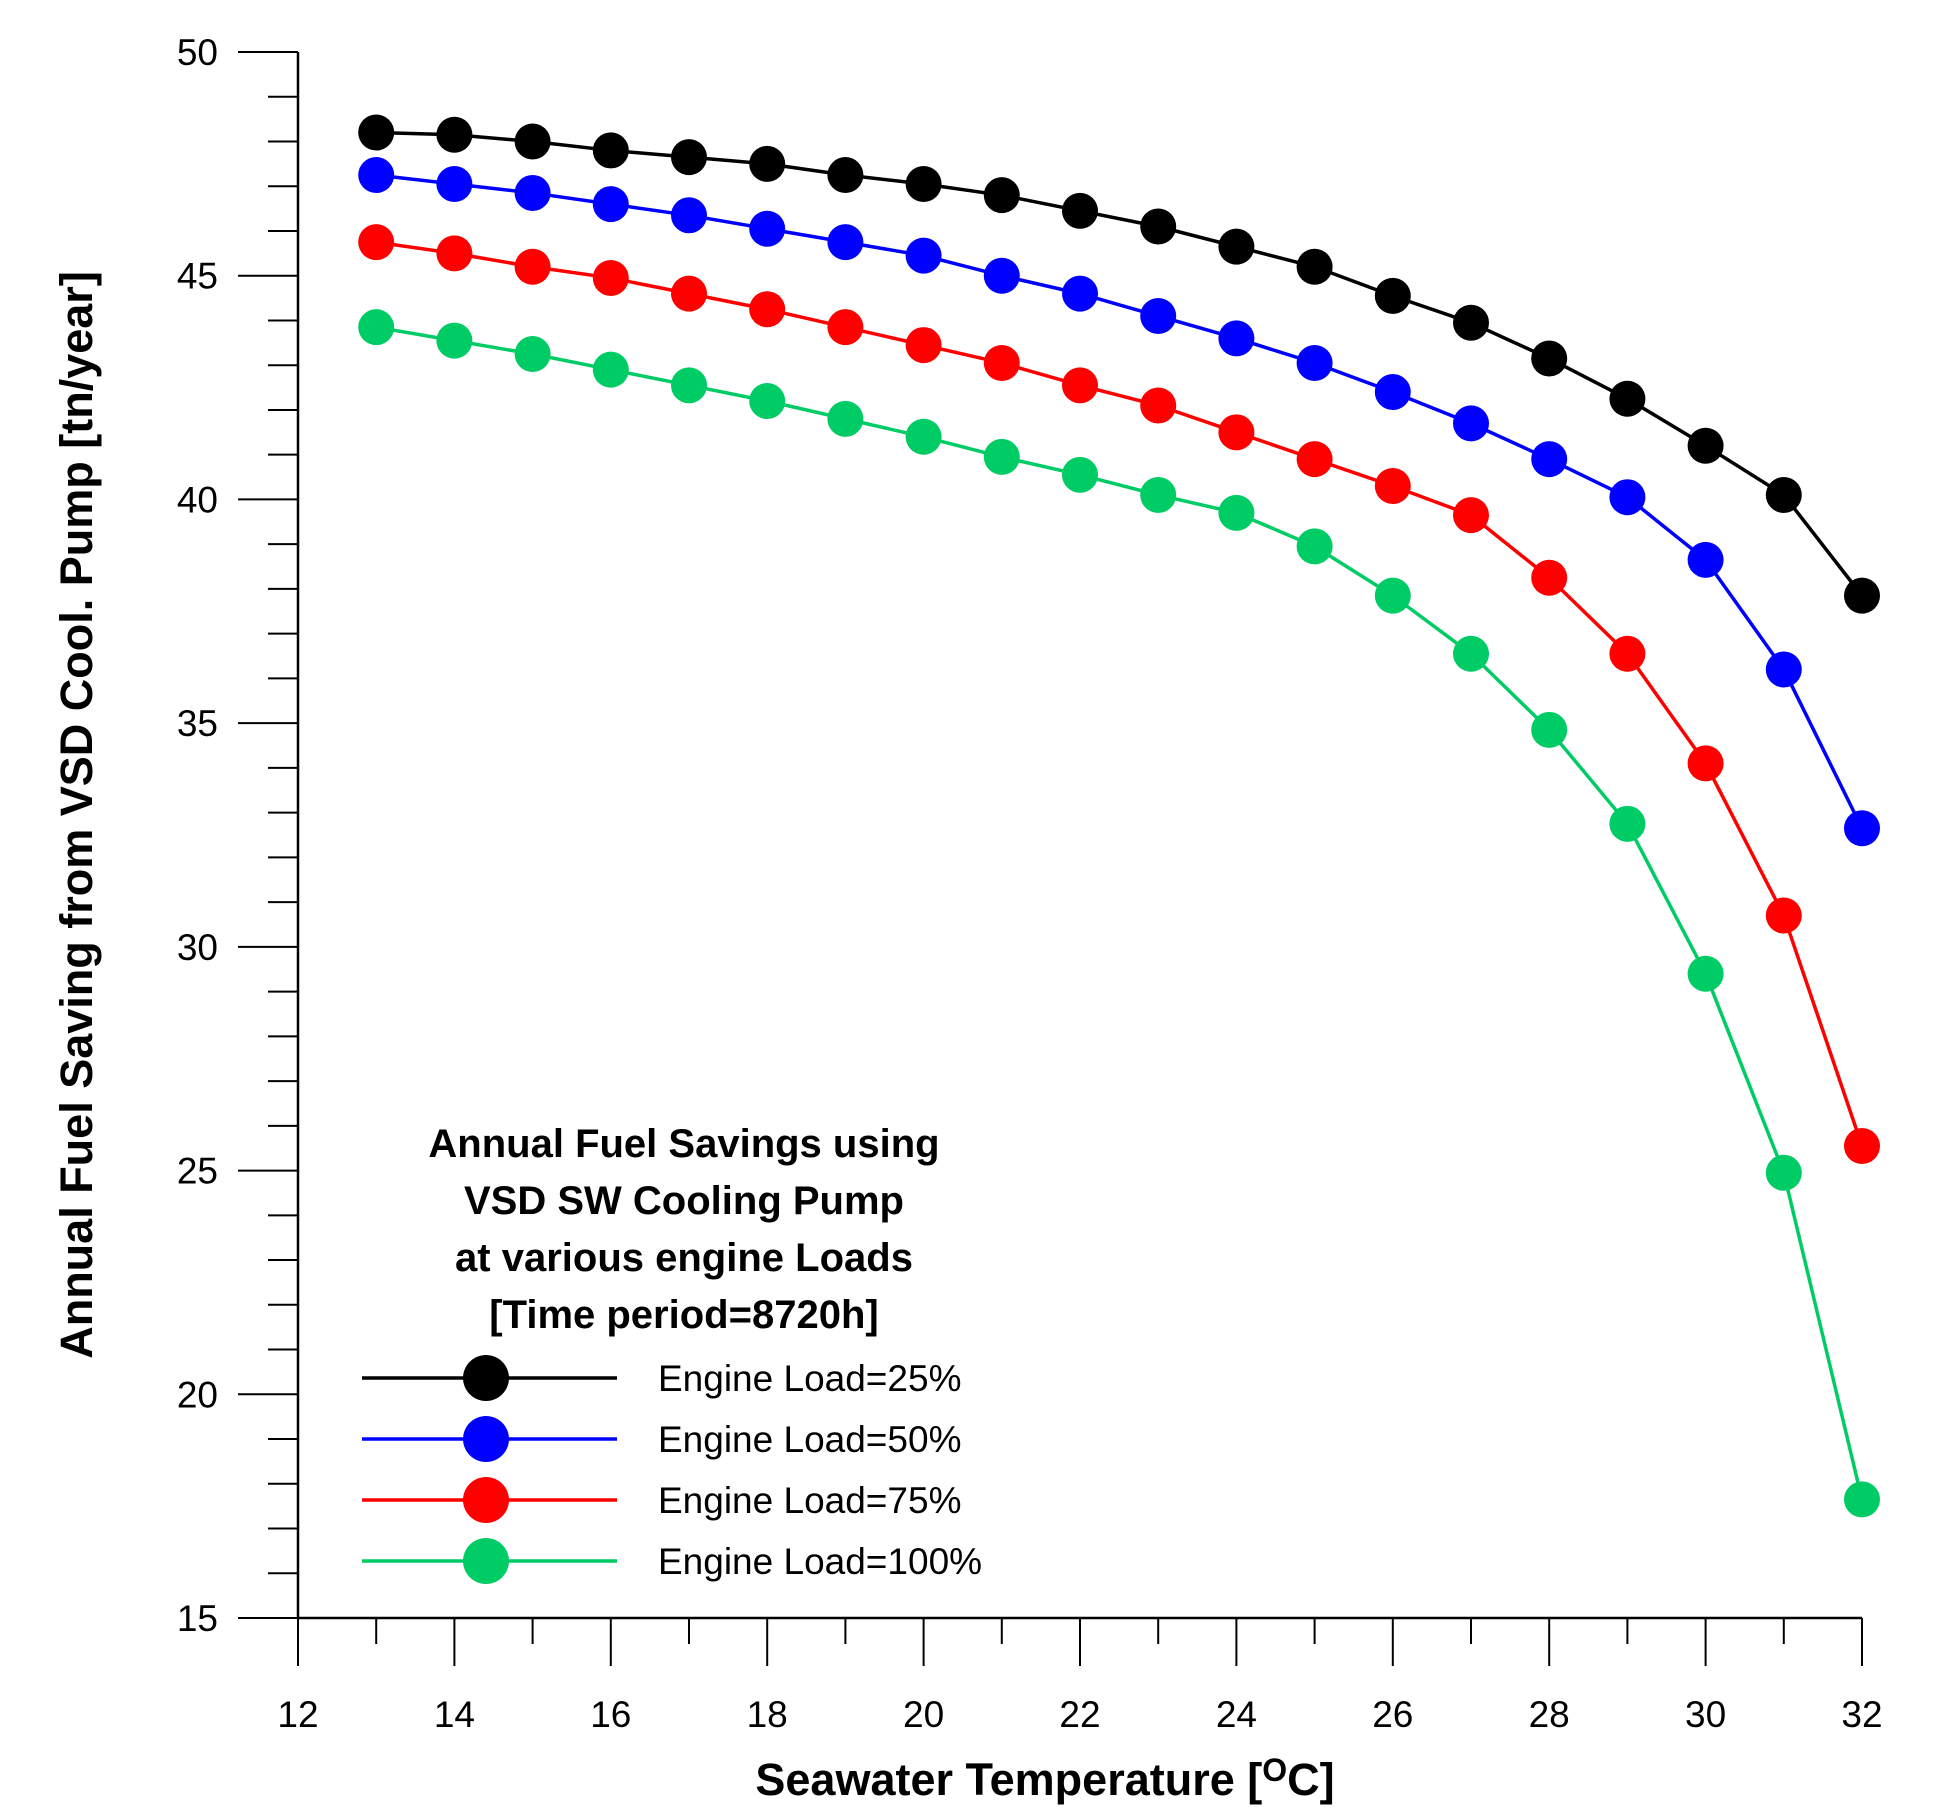  Describe the element at coordinates (683, 1315) in the screenshot. I see `legend-title-line-4: [Time period=8720h]` at that location.